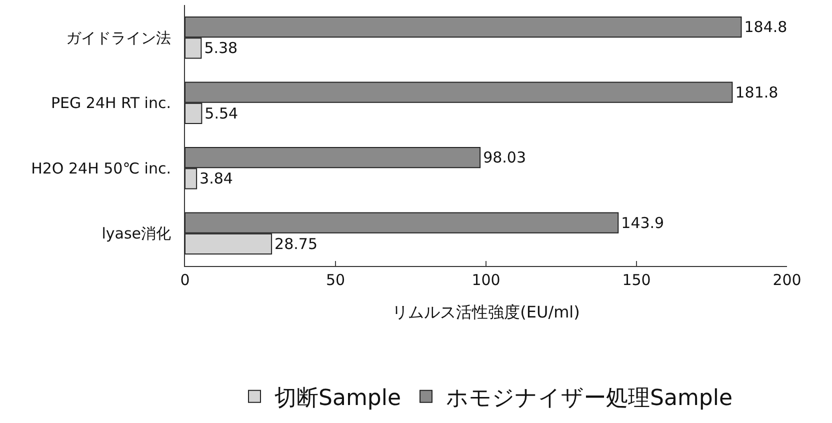  I want to click on data-label: 184.8, so click(766, 27).